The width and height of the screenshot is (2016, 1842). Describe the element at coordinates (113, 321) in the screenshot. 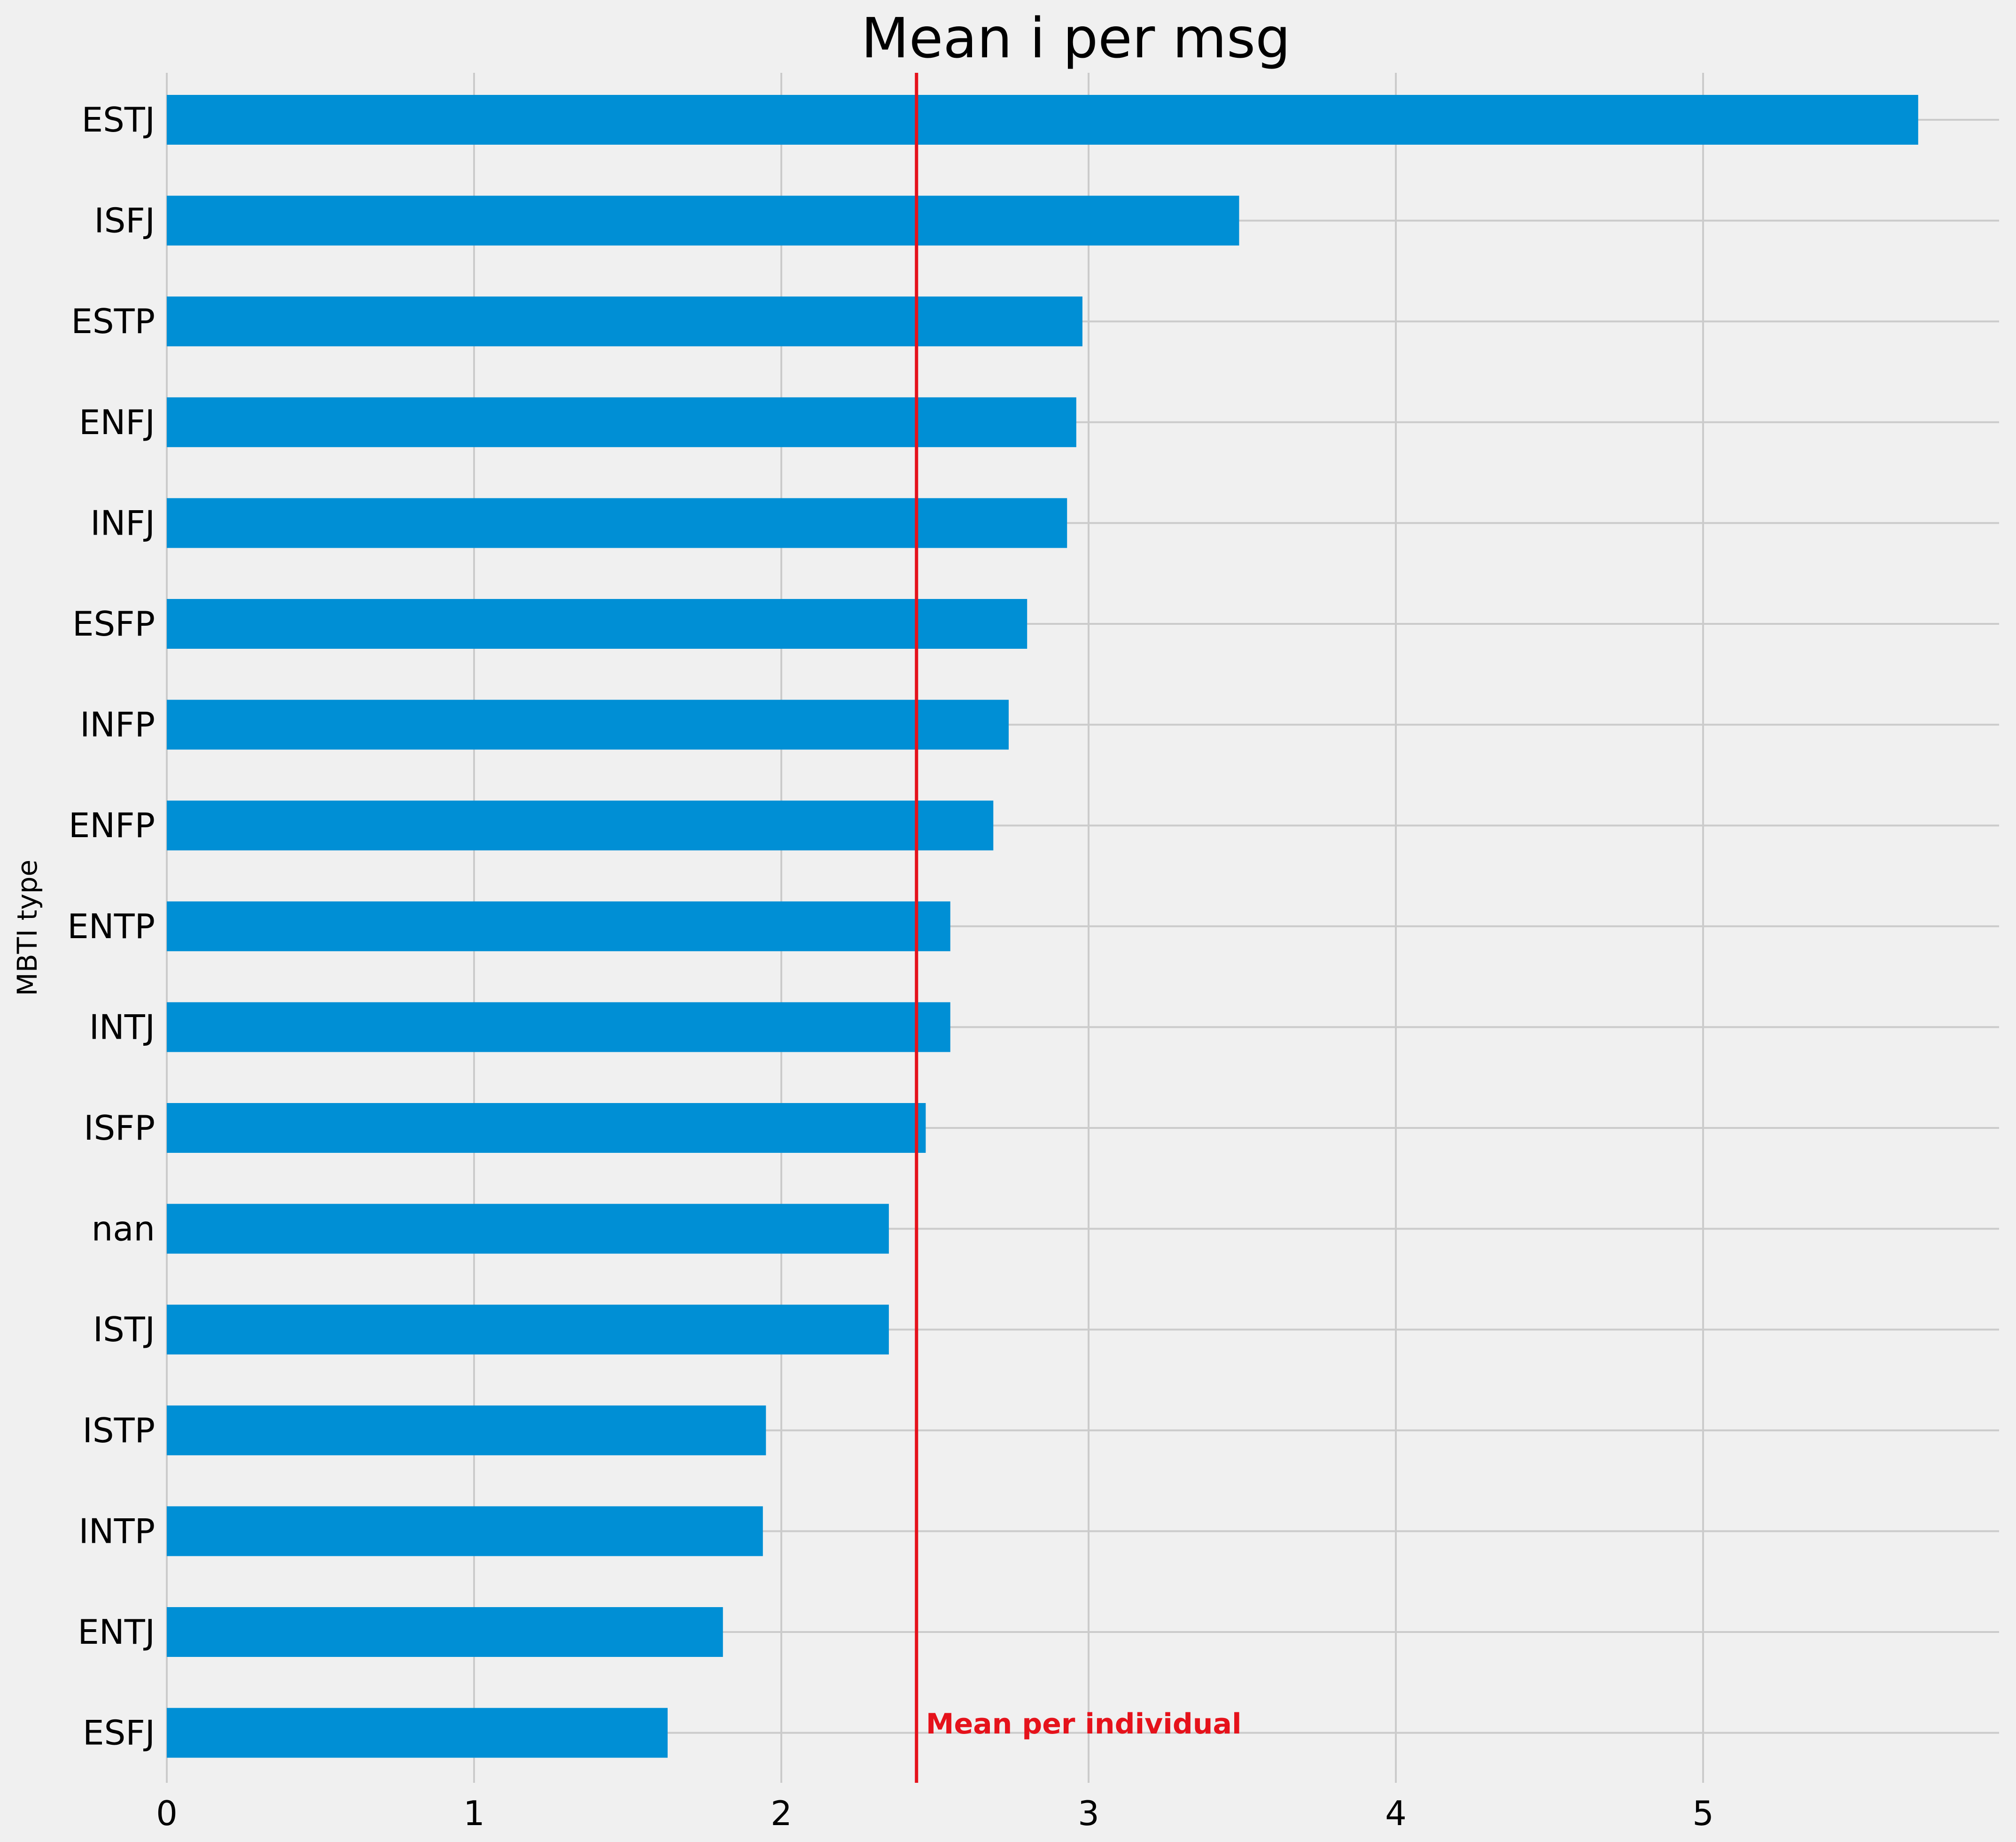

I see `y-tick-label: ESTP` at that location.